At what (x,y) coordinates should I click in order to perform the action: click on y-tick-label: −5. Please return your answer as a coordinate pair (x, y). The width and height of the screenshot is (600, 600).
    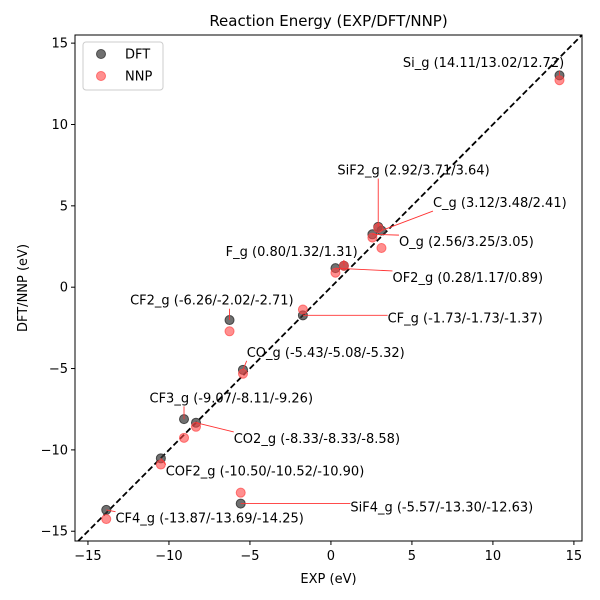
    Looking at the image, I should click on (58, 369).